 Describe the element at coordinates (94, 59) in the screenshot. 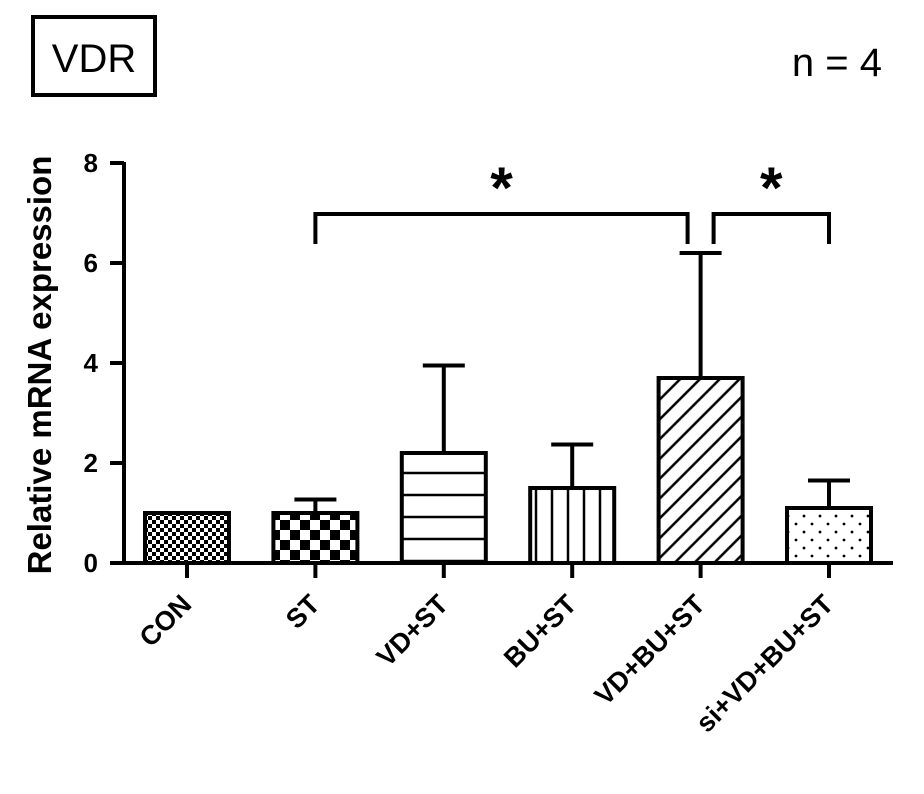

I see `chart-title: VDR` at that location.